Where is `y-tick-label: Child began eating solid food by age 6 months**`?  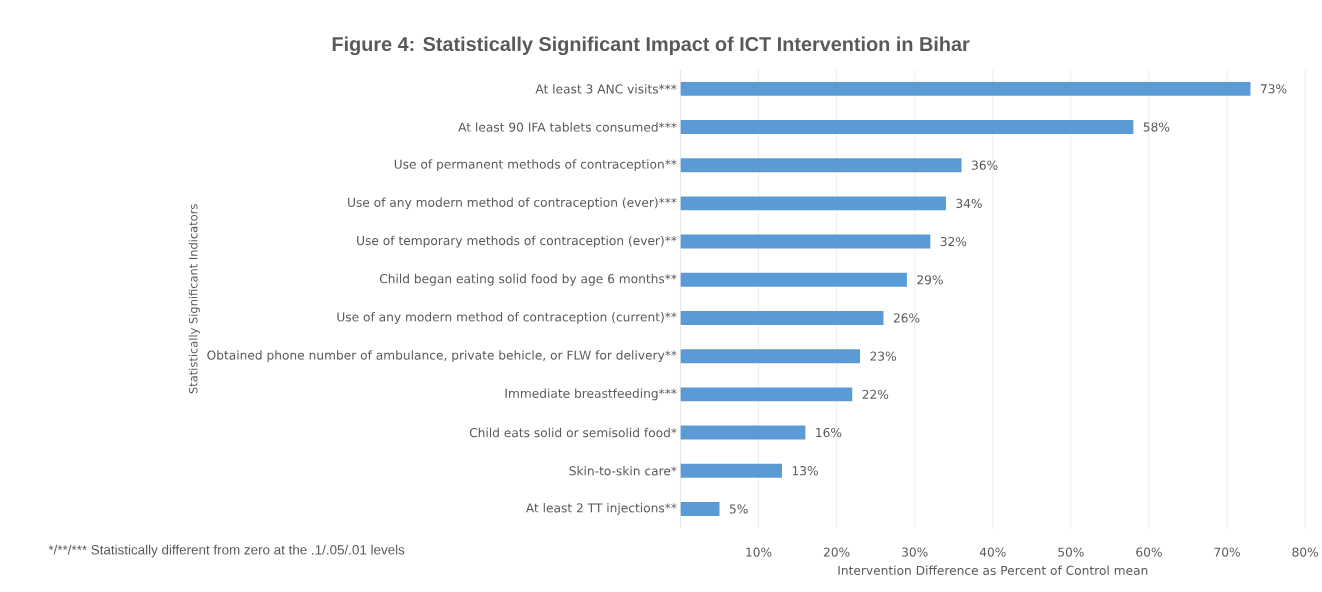
y-tick-label: Child began eating solid food by age 6 months** is located at coordinates (528, 279).